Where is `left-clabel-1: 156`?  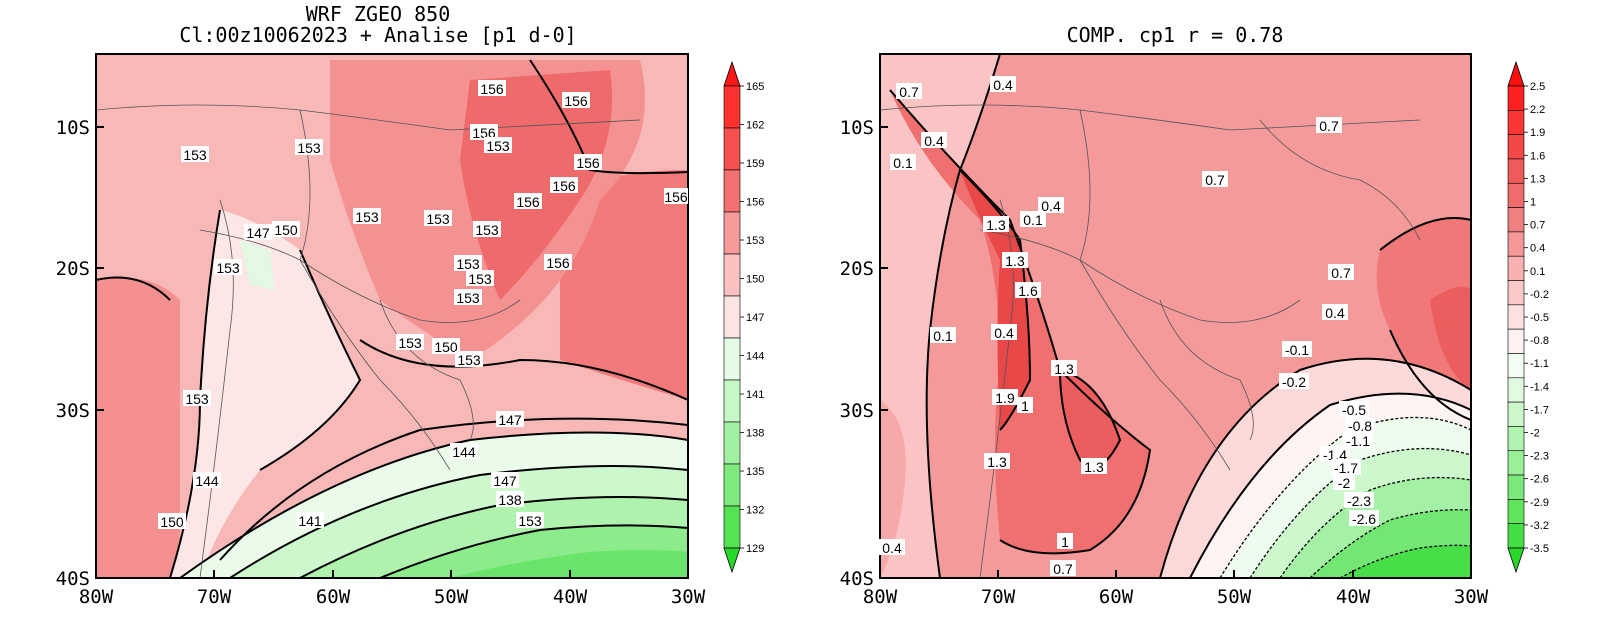
left-clabel-1: 156 is located at coordinates (576, 100).